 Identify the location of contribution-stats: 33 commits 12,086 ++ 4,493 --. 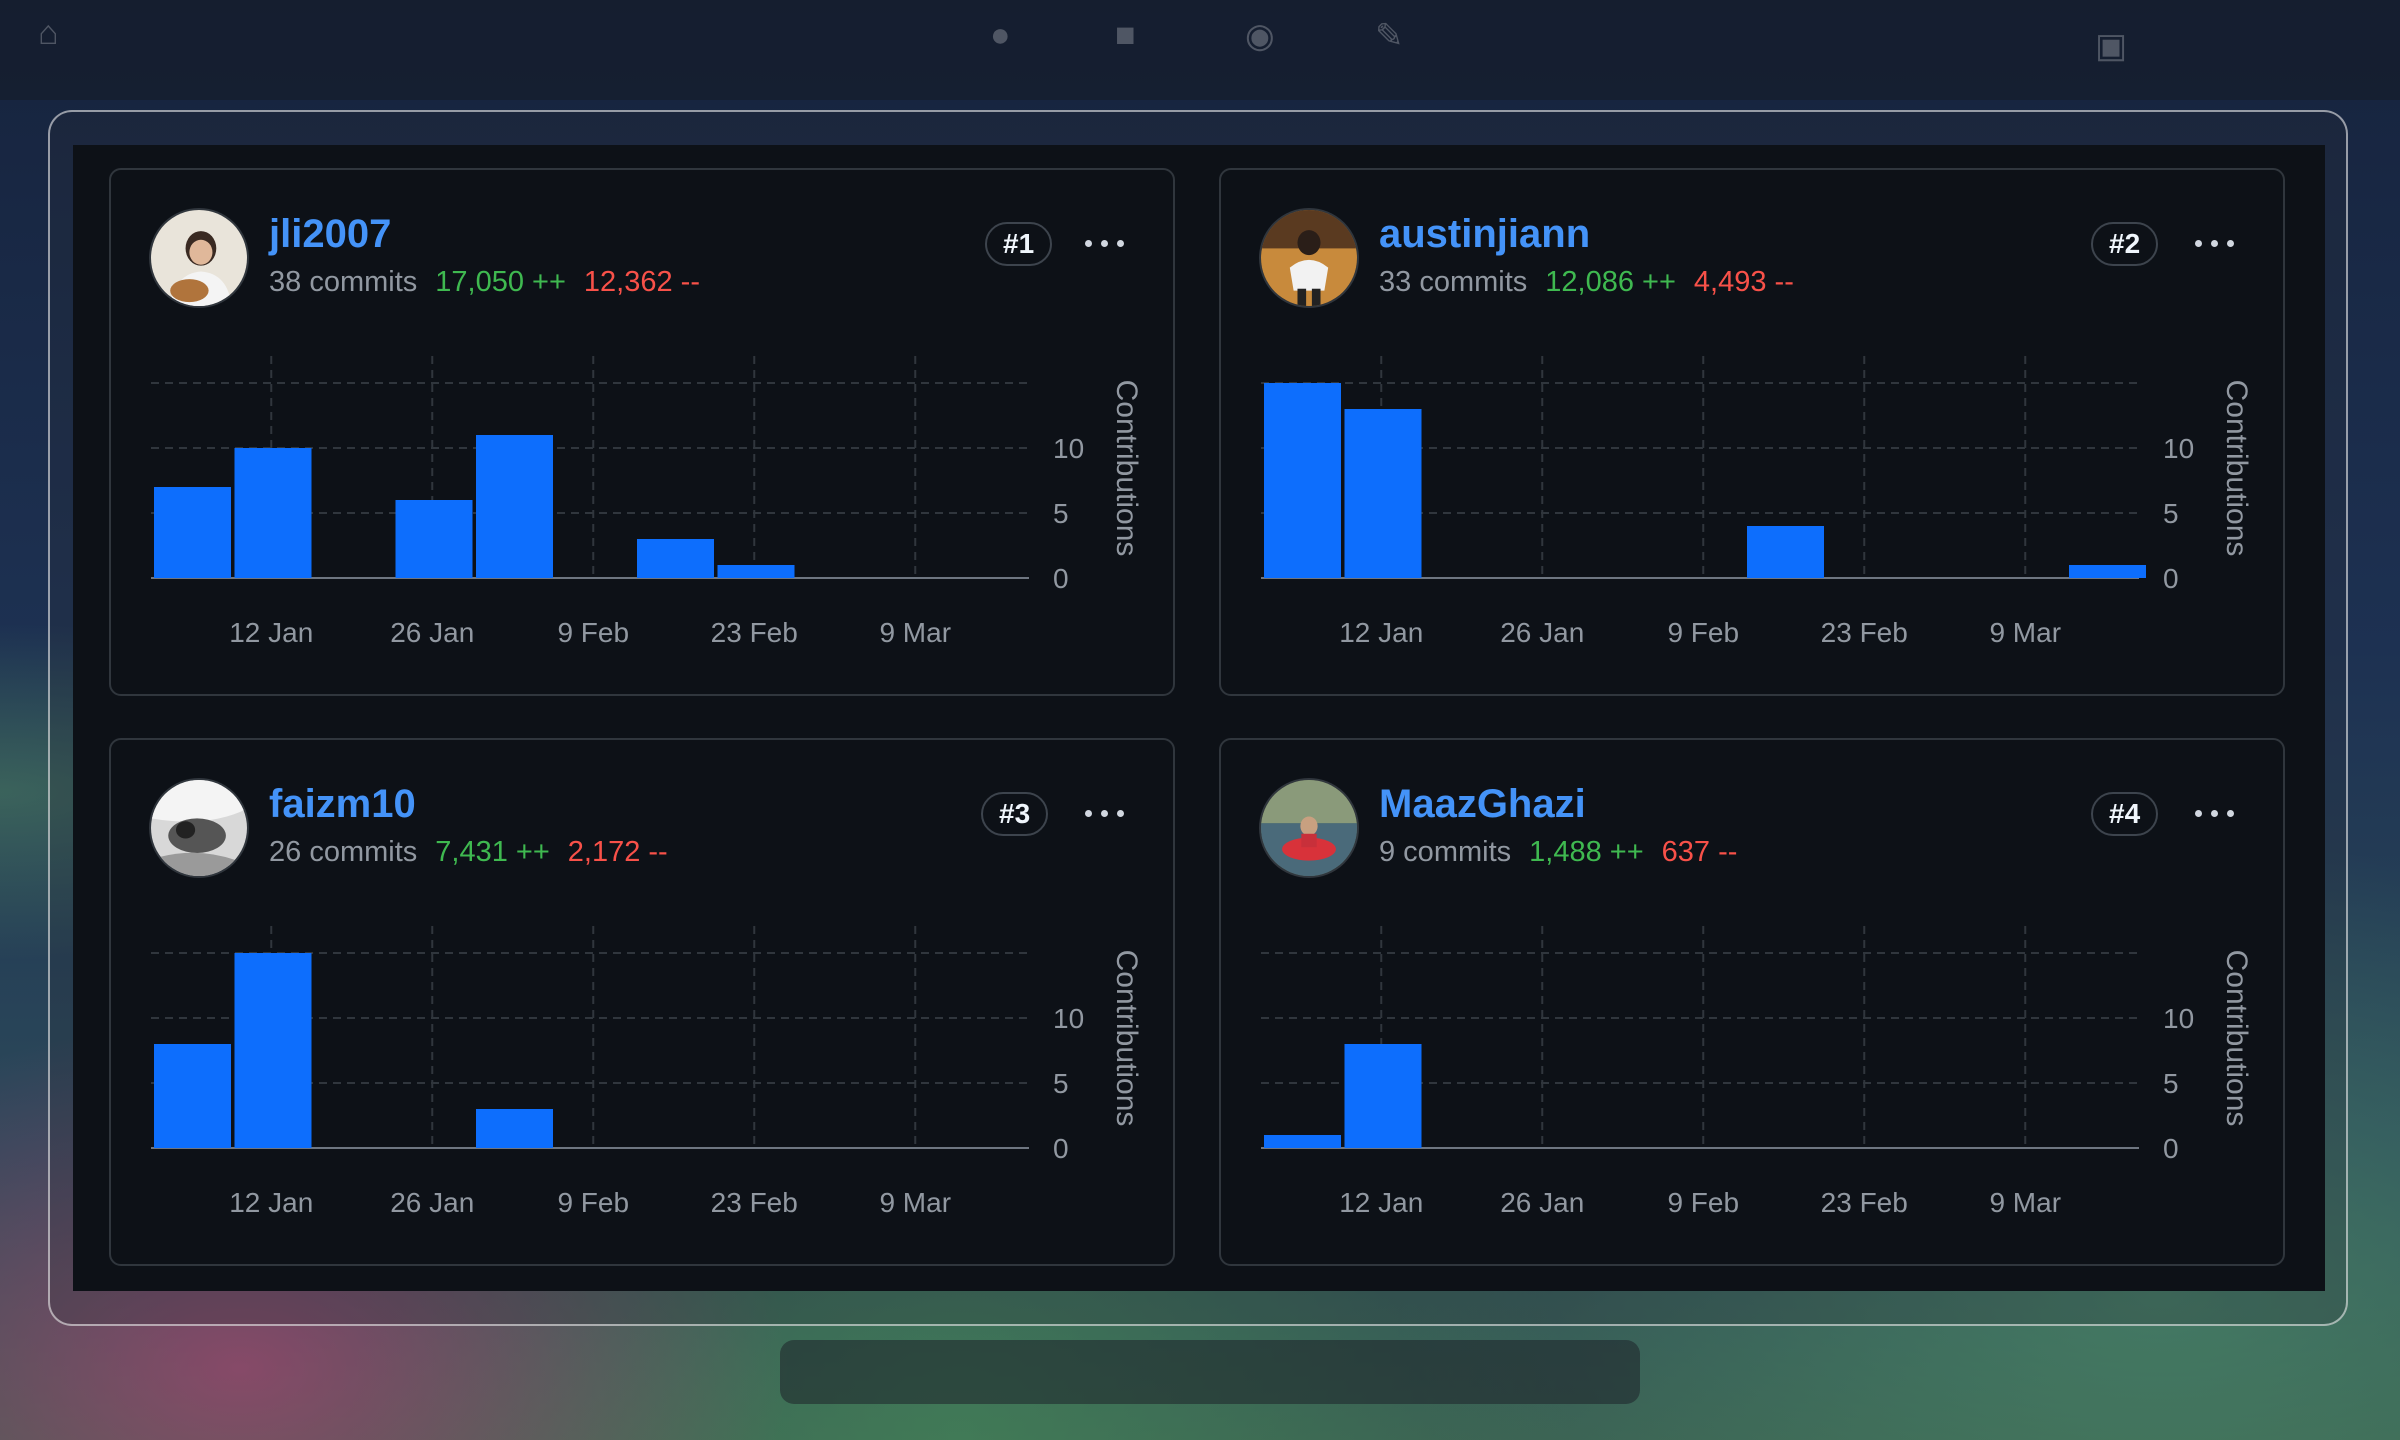
(1586, 282).